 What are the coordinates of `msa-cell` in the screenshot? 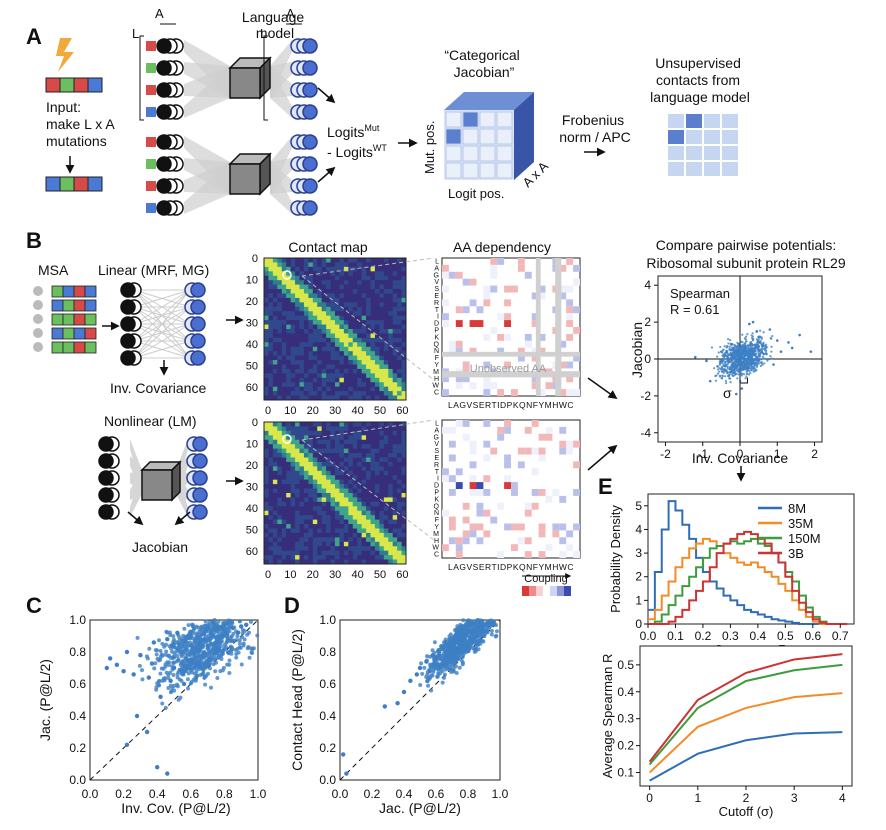 It's located at (68, 319).